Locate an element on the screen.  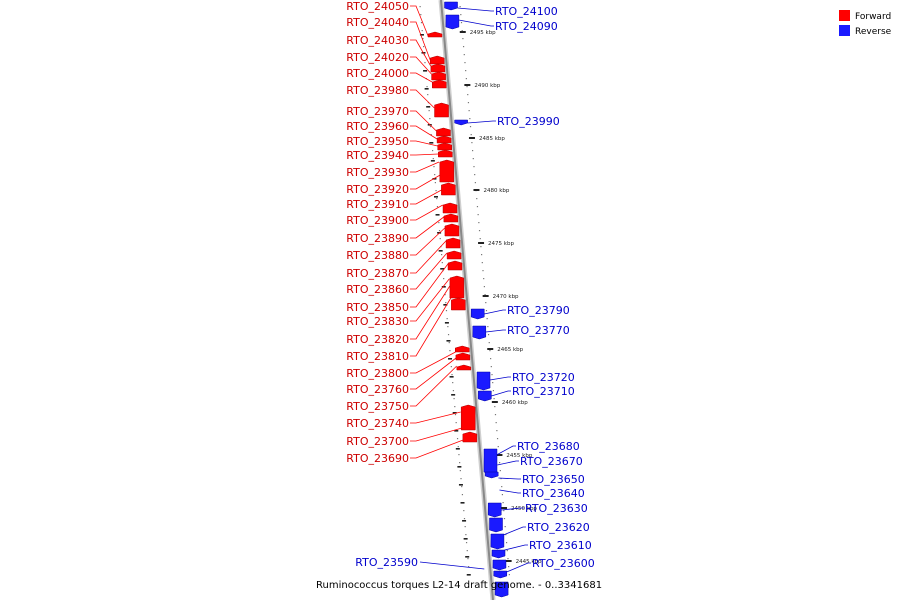
reverse-gene-label: RTO_23670 is located at coordinates (551, 461).